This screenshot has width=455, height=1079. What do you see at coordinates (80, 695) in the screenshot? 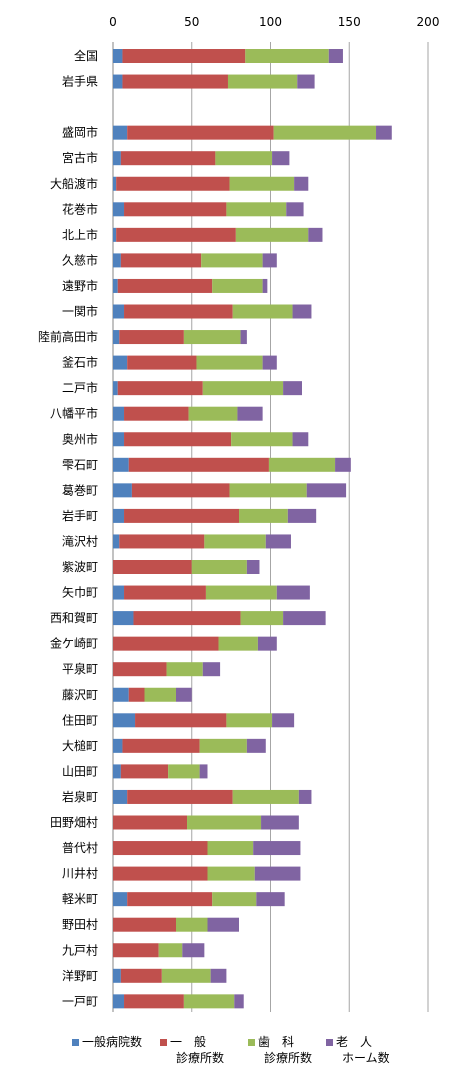
I see `category-label: 藤沢町` at bounding box center [80, 695].